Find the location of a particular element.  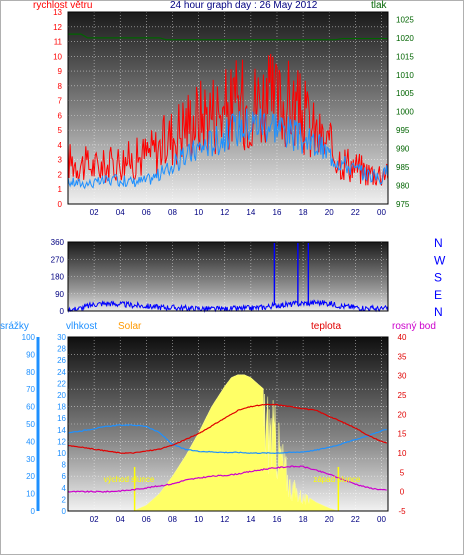

temperature-series-line is located at coordinates (227, 429).